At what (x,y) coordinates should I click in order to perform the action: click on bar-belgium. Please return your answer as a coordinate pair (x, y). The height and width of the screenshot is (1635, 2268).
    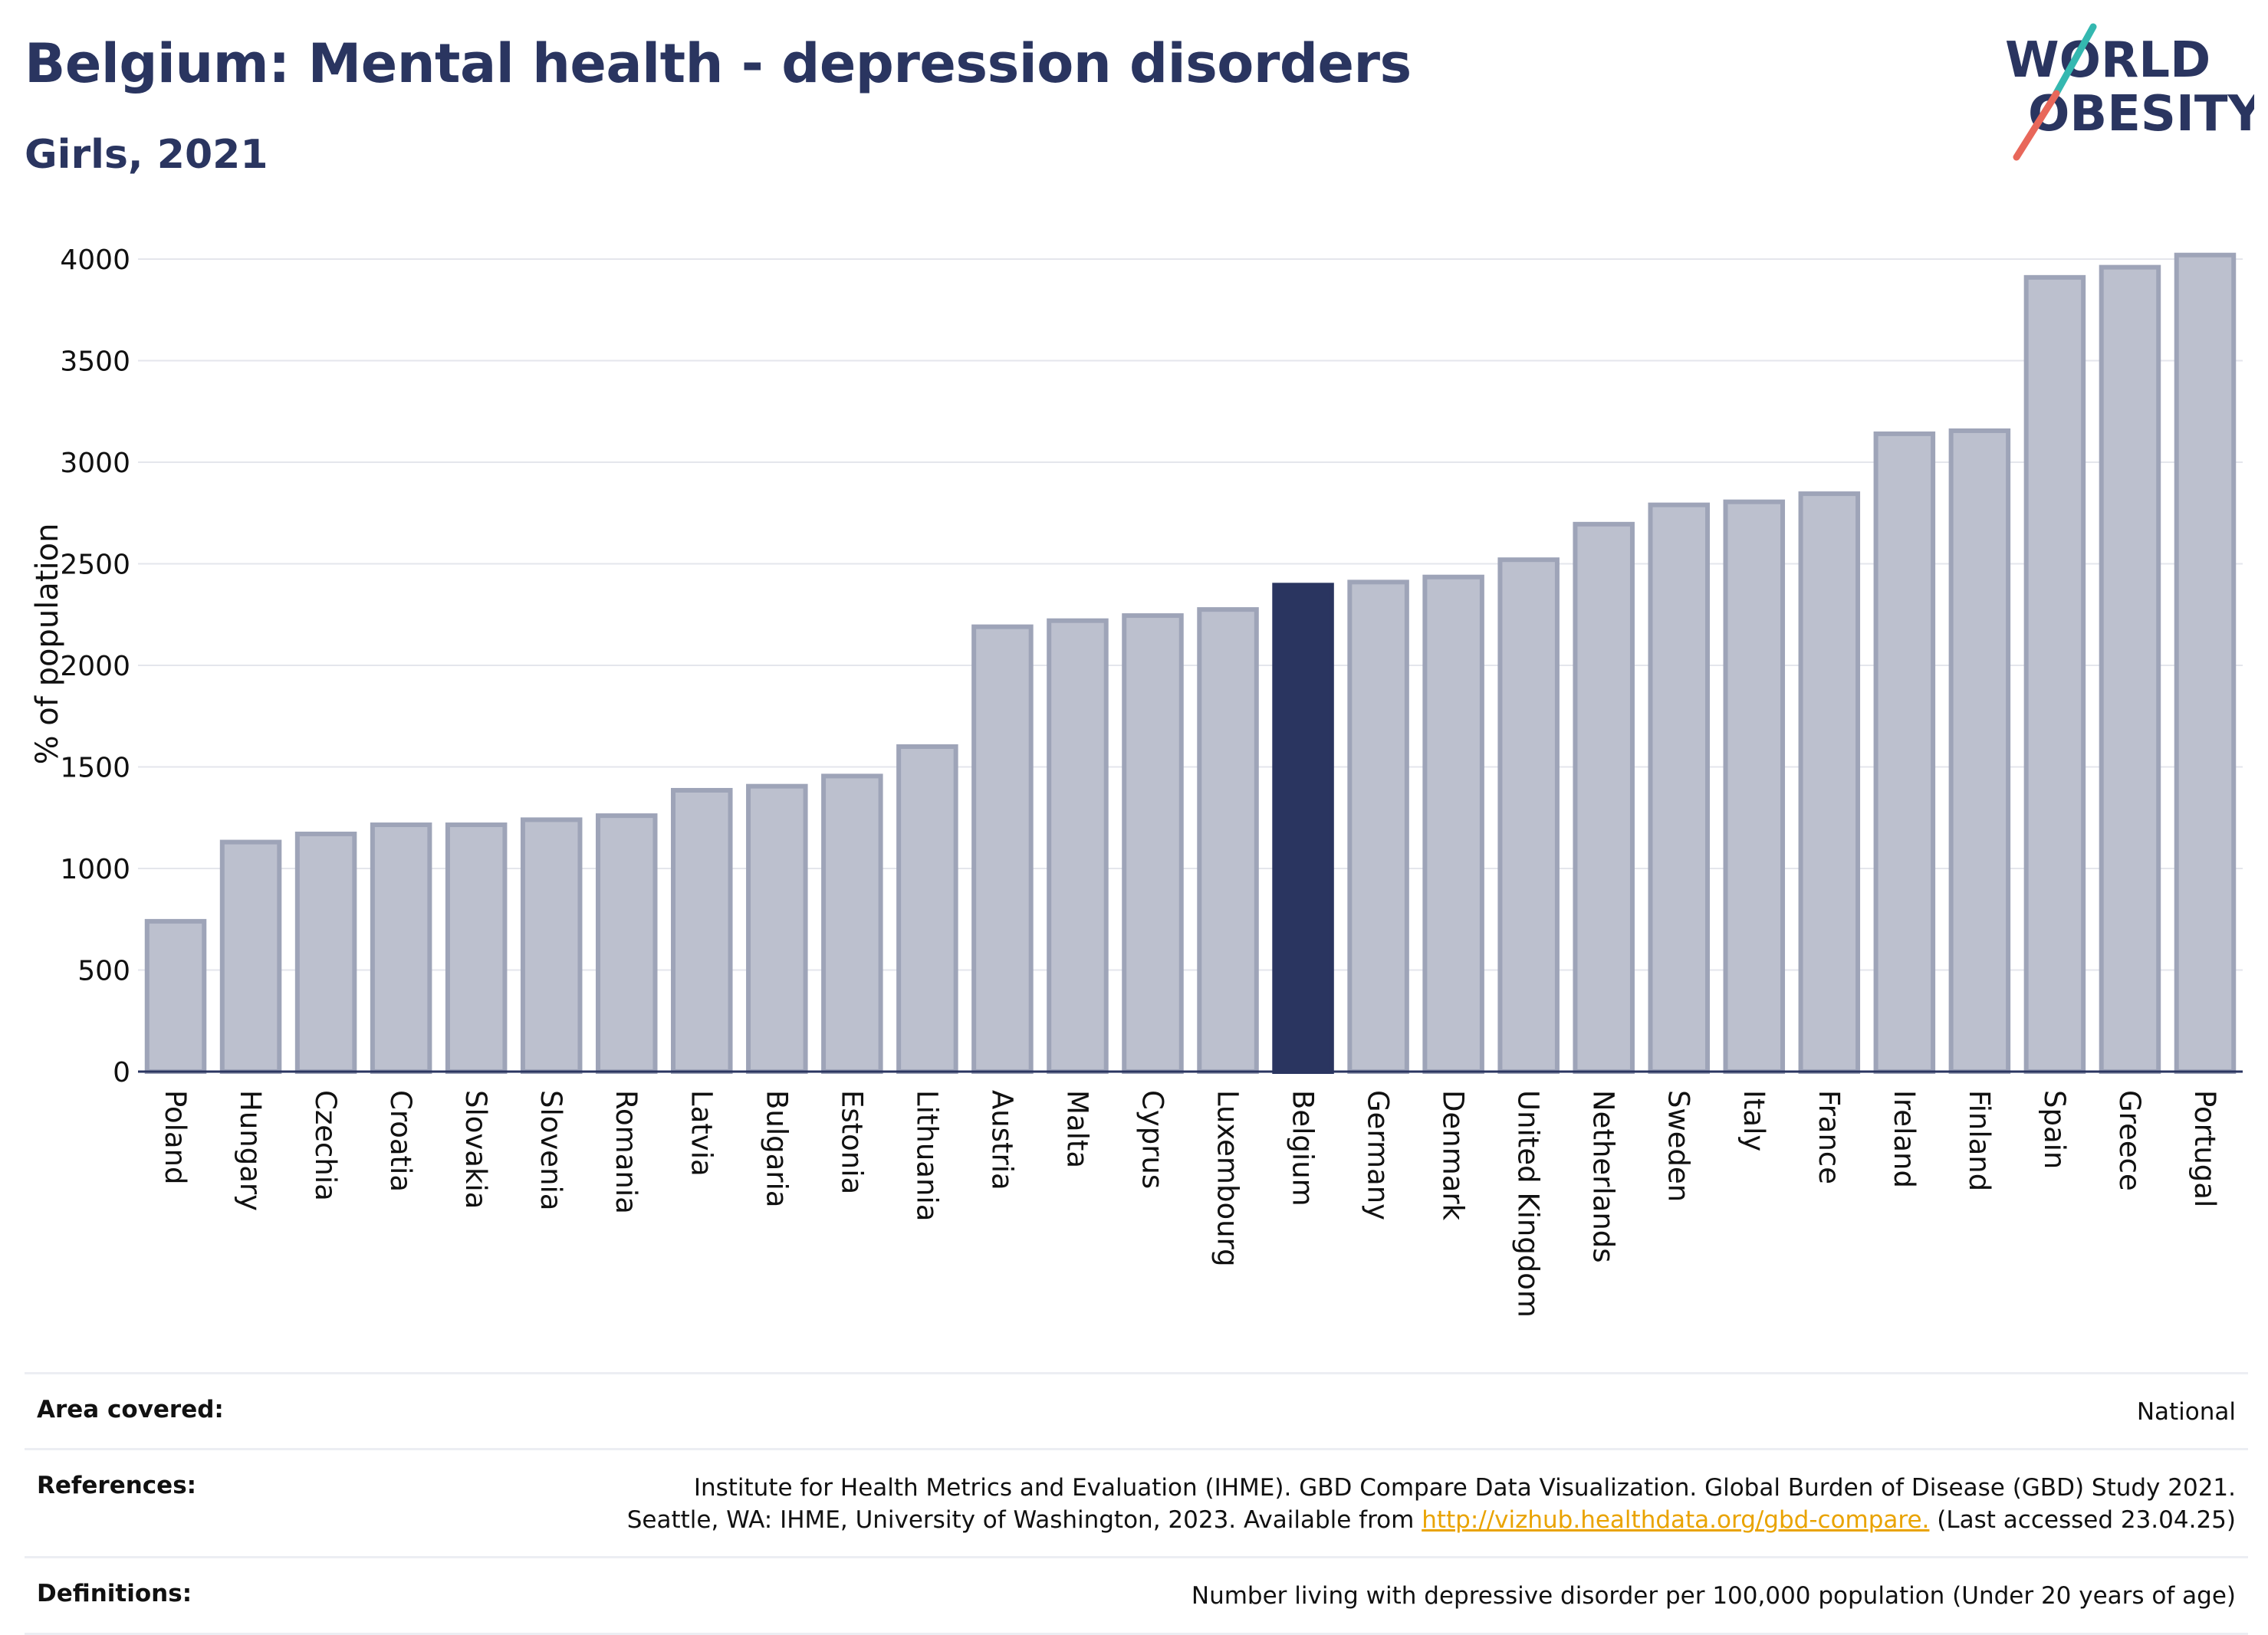
    Looking at the image, I should click on (1303, 828).